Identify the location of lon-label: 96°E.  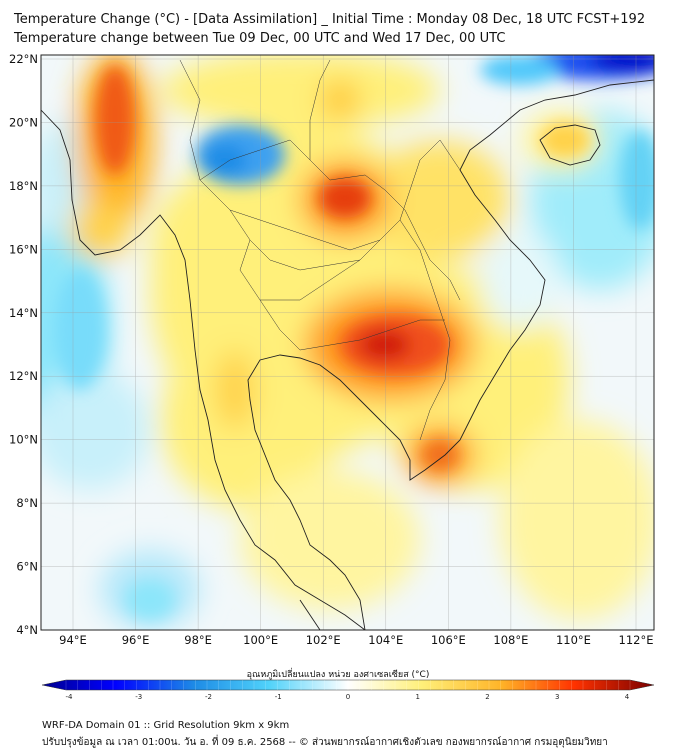
(136, 640).